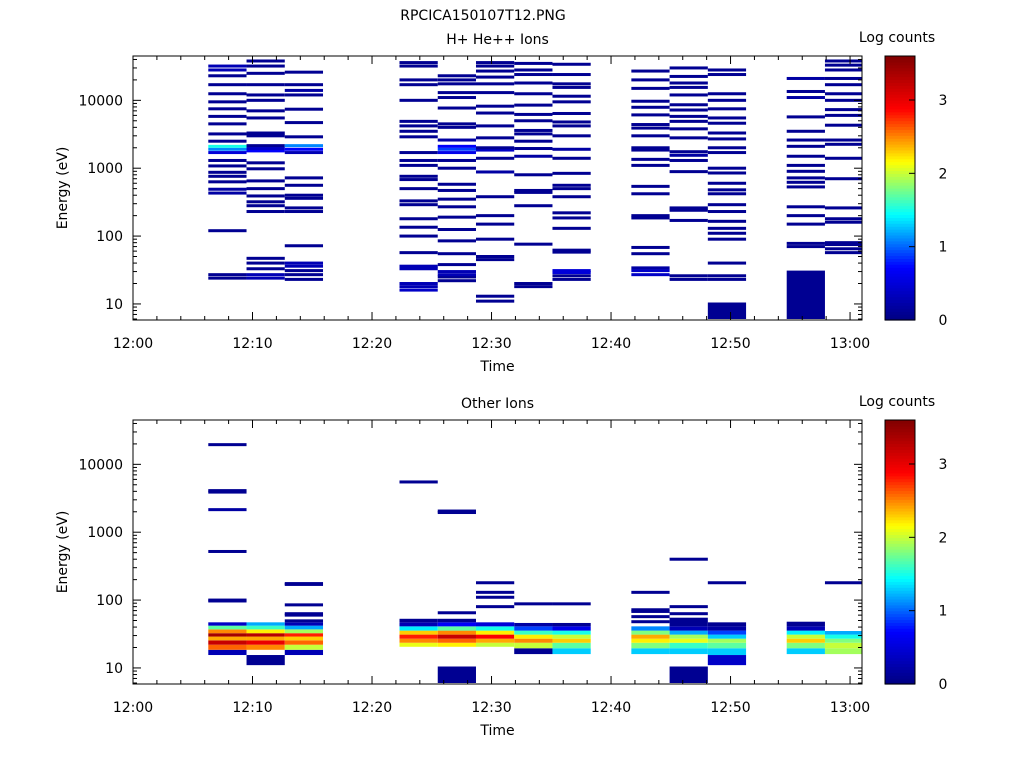  What do you see at coordinates (943, 685) in the screenshot?
I see `colorbar-tick-label: 0` at bounding box center [943, 685].